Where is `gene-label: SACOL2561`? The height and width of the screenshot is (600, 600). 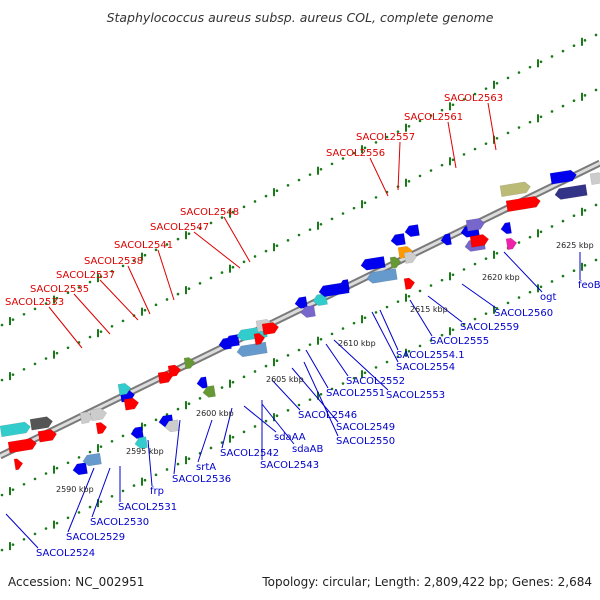
gene-label: SACOL2561 is located at coordinates (433, 117).